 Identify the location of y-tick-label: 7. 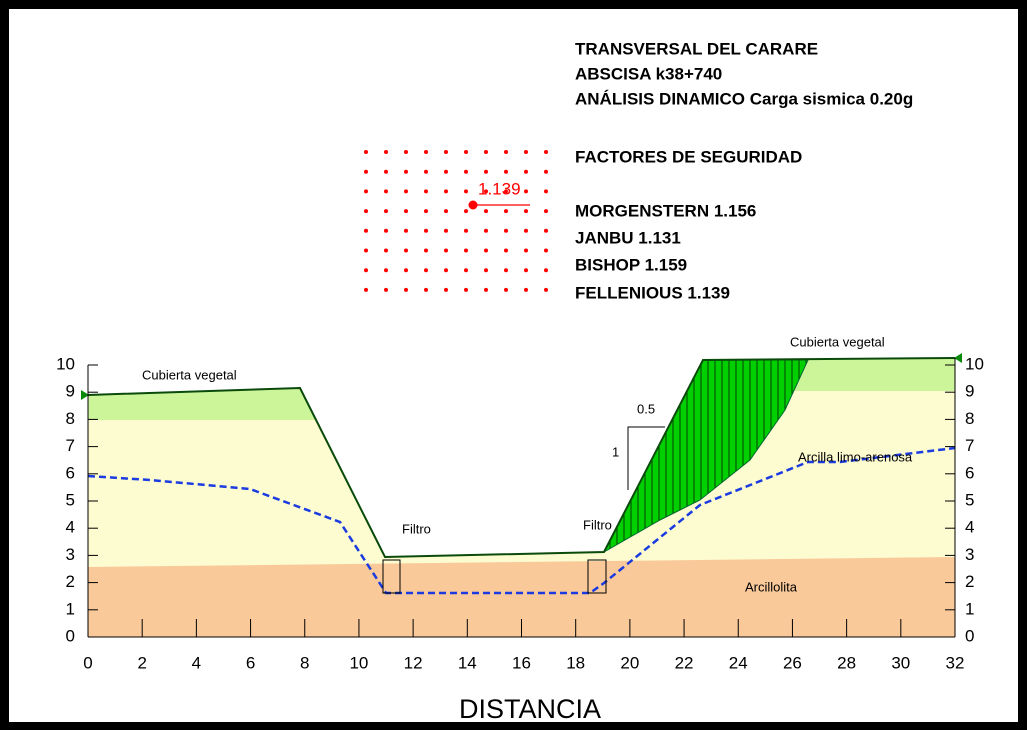
(70, 445).